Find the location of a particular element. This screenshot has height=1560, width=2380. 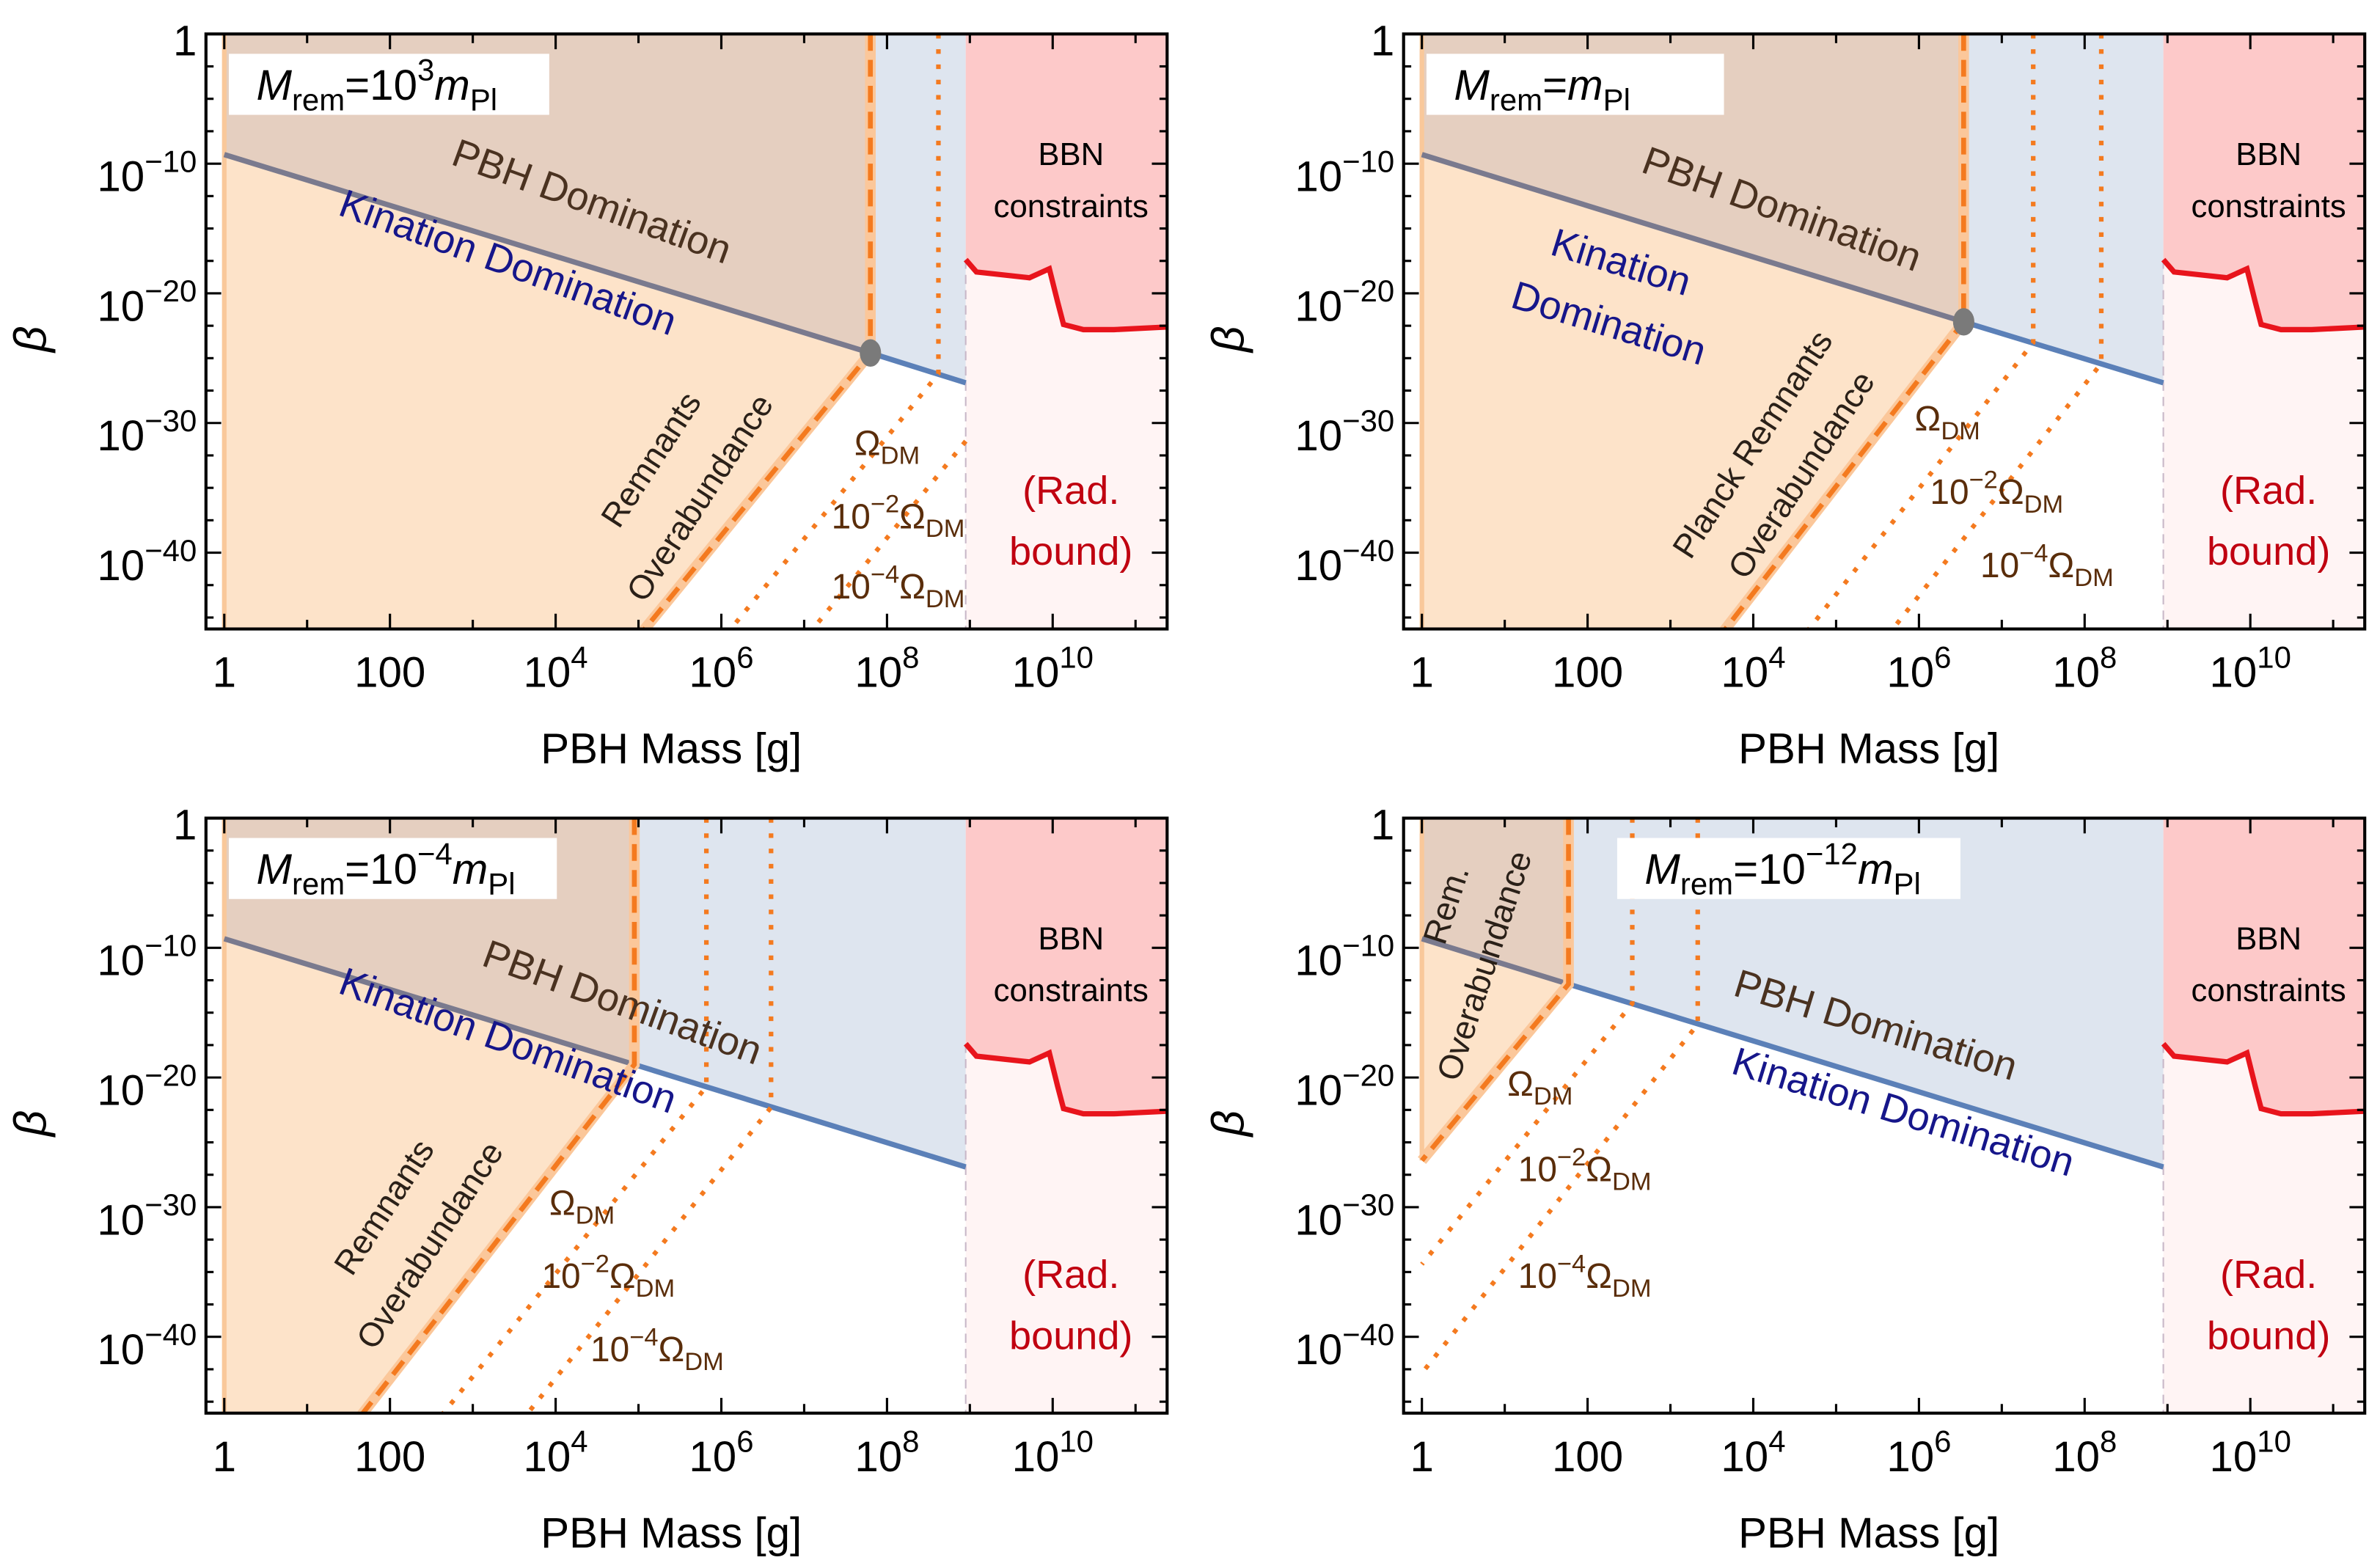

remnant-mass-label-part: −4 is located at coordinates (435, 854).